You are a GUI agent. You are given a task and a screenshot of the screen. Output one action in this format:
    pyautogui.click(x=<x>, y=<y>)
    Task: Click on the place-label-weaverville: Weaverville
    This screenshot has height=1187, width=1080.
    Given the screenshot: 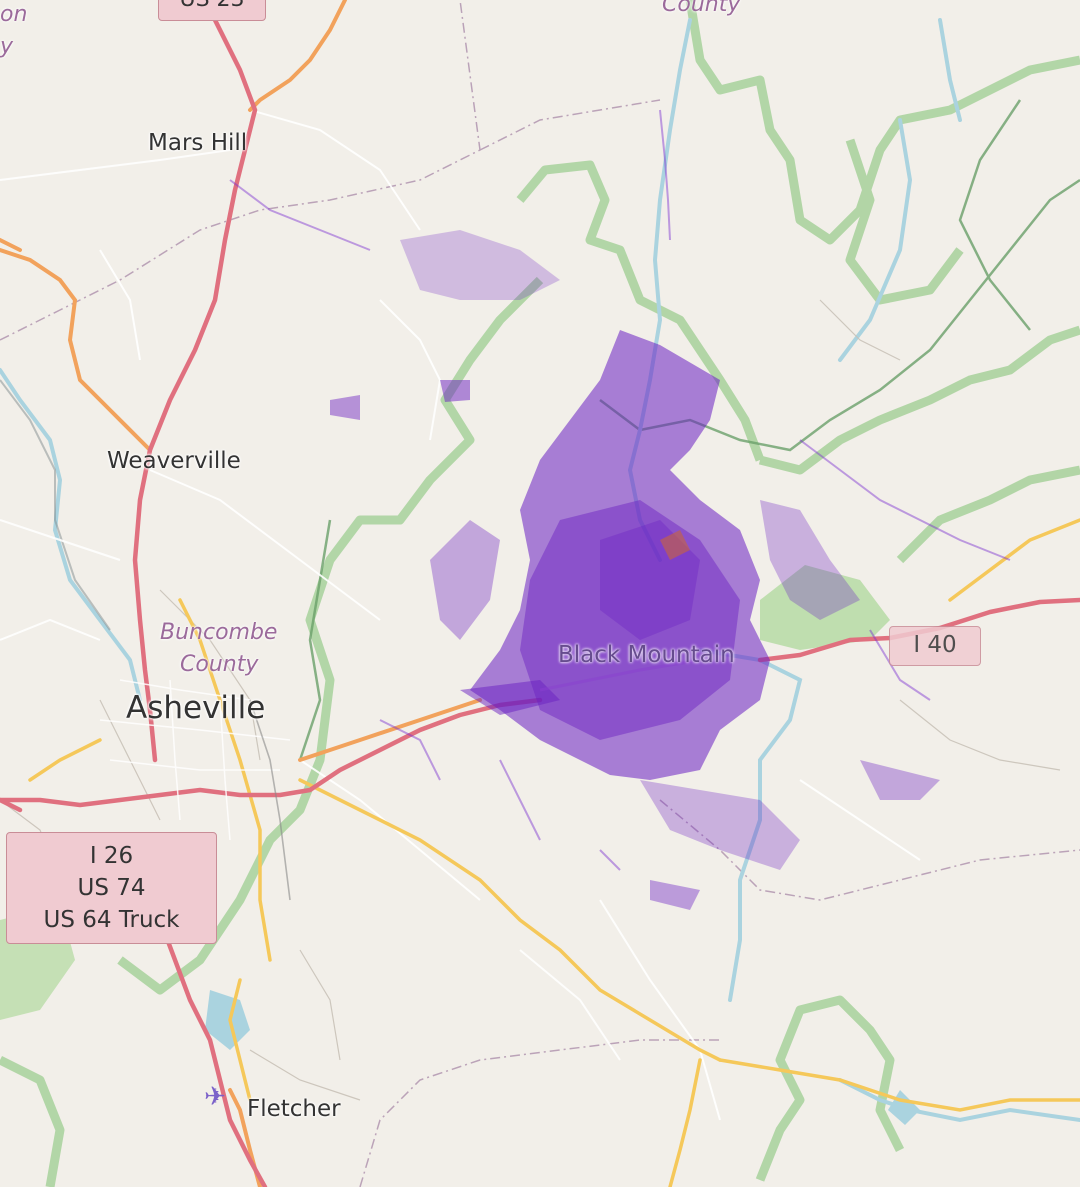 What is the action you would take?
    pyautogui.click(x=174, y=461)
    